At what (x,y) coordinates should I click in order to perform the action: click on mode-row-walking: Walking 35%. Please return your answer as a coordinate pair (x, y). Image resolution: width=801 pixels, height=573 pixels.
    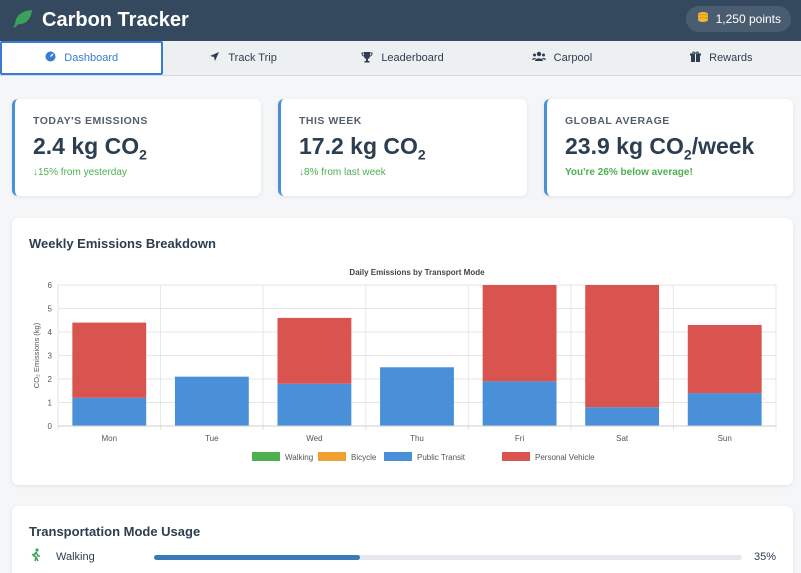
    Looking at the image, I should click on (403, 557).